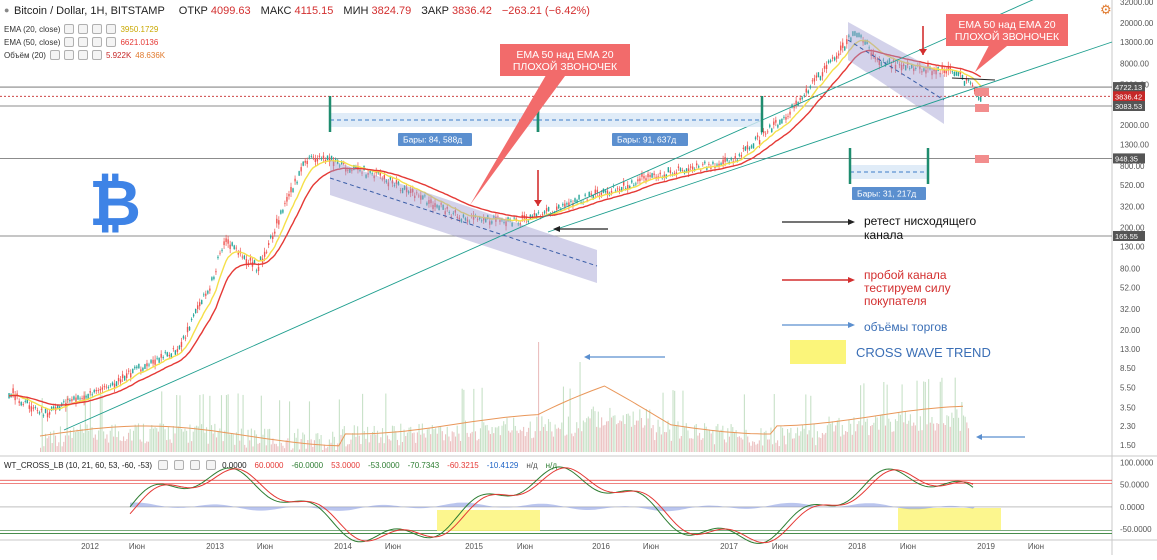 This screenshot has width=1157, height=560. Describe the element at coordinates (1006, 25) in the screenshot. I see `callout-2-line: EMA 50 над EMA 20` at that location.